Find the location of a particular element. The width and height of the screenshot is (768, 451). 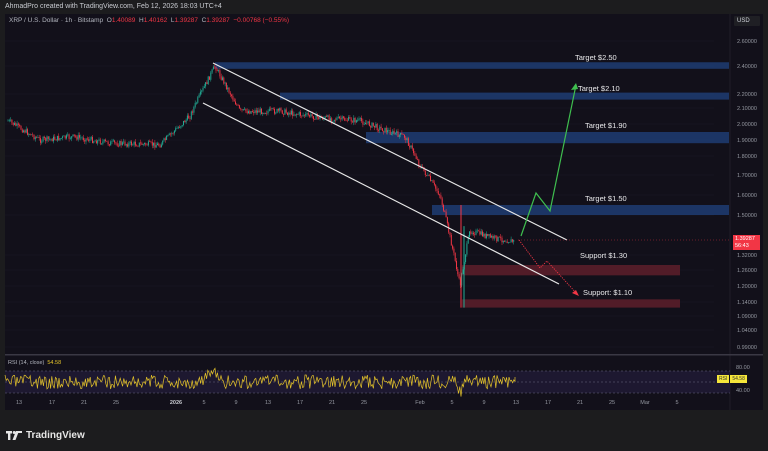

currency-label: USD is located at coordinates (747, 21).